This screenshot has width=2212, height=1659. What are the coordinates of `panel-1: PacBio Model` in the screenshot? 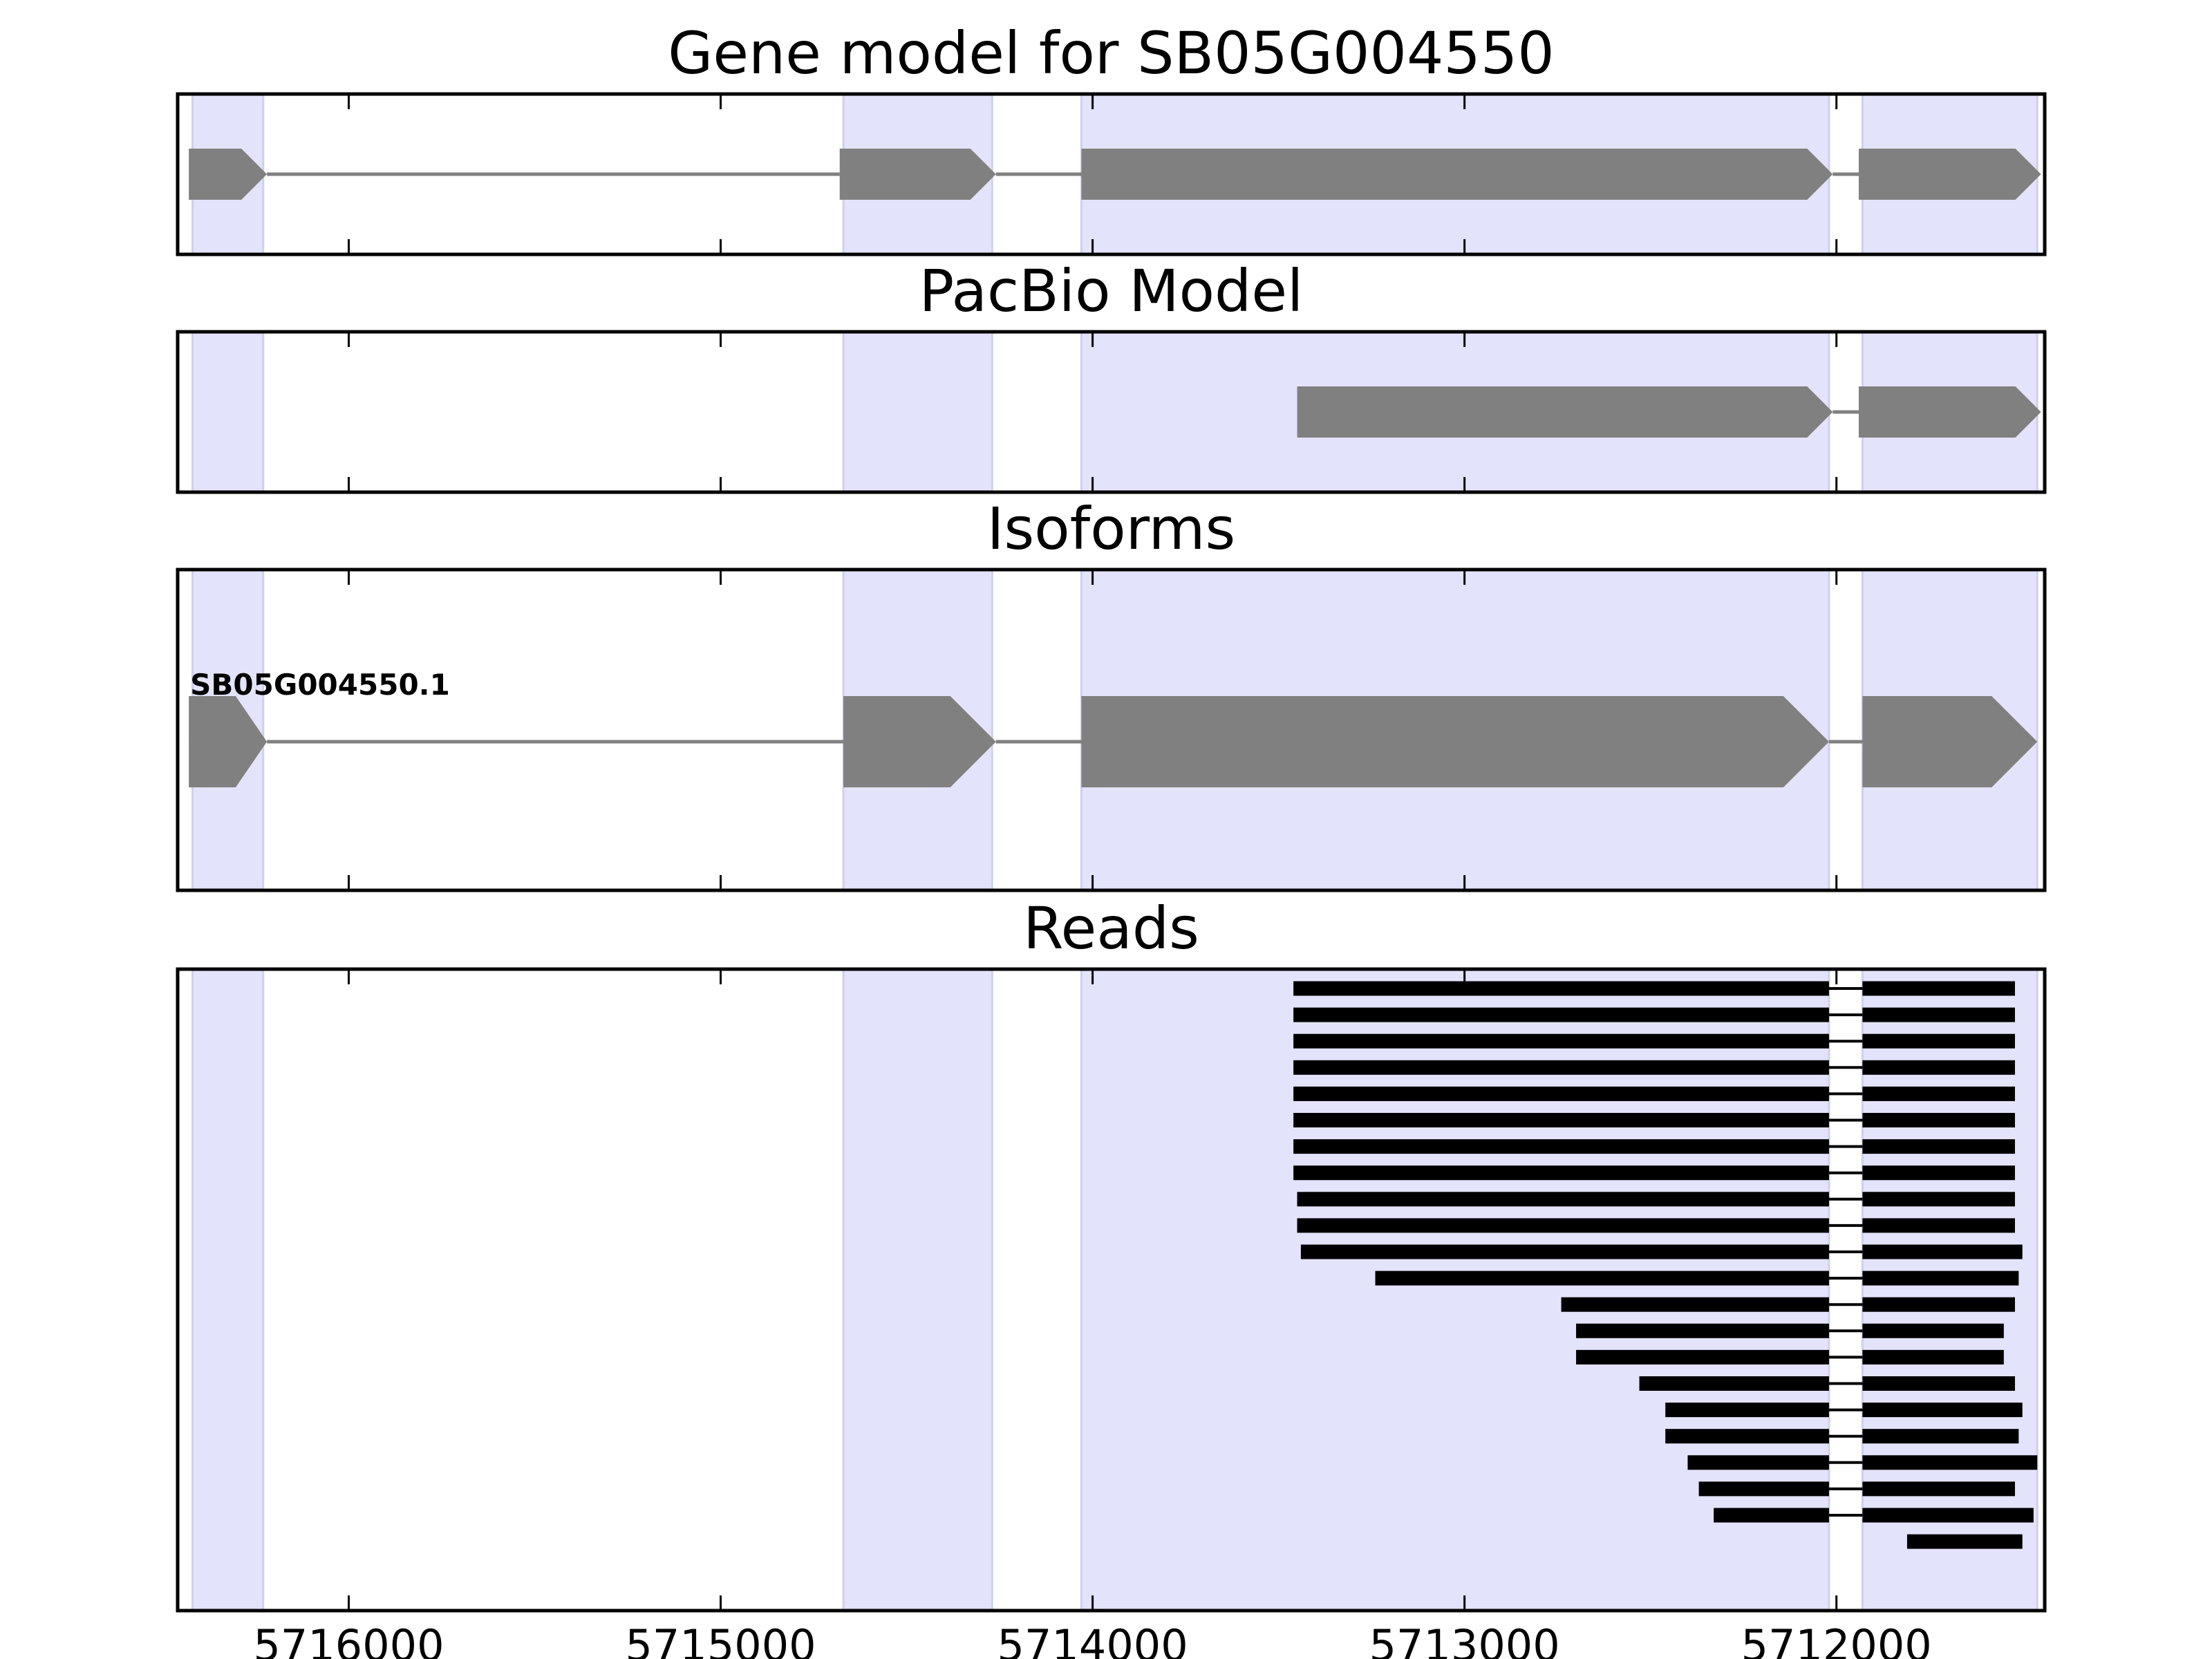 It's located at (1111, 376).